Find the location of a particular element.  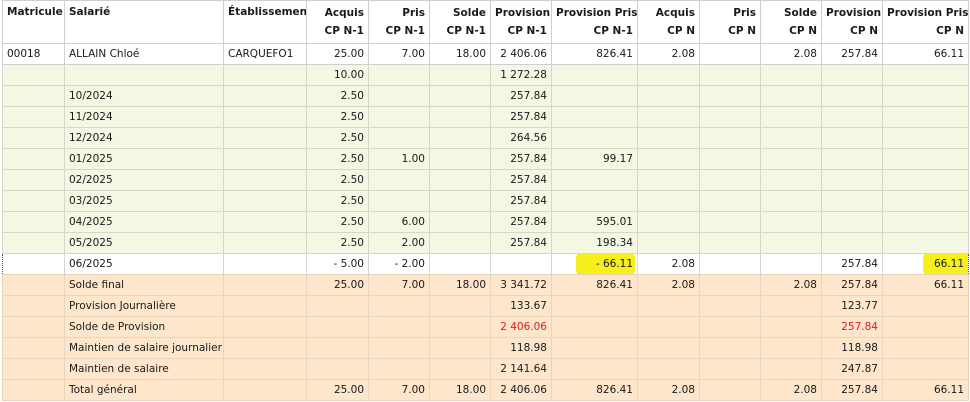

summary-row: Provision Journalière 133.67 123.77 is located at coordinates (485, 306).